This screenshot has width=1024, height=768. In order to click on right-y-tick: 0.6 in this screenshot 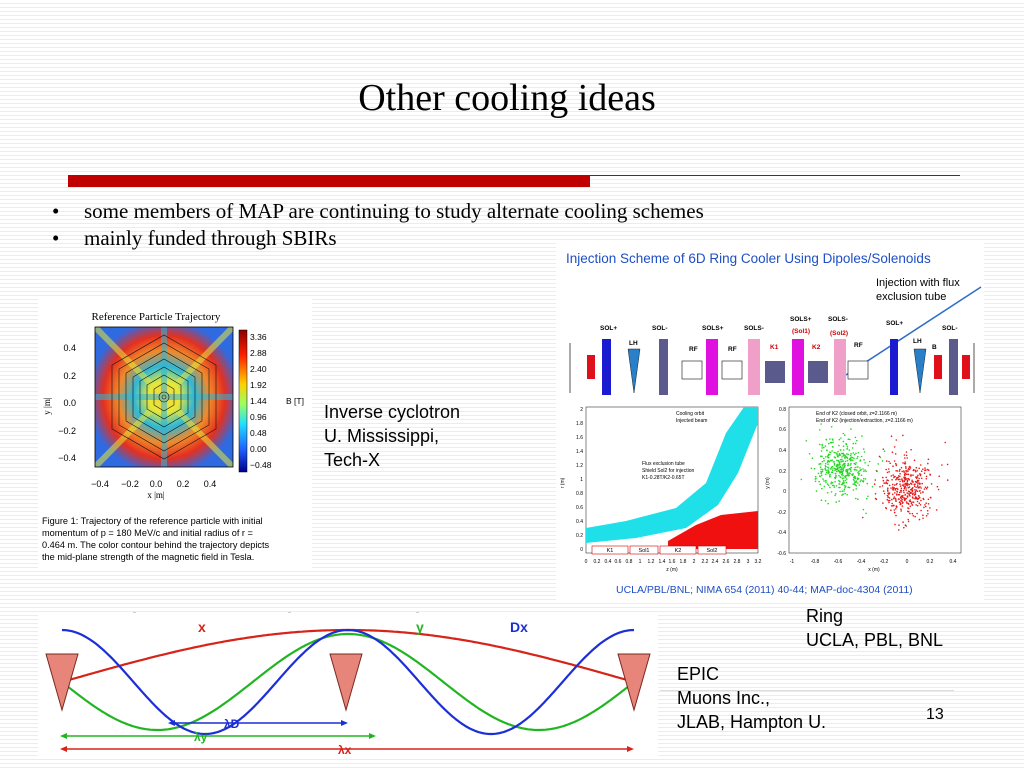, I will do `click(782, 430)`.